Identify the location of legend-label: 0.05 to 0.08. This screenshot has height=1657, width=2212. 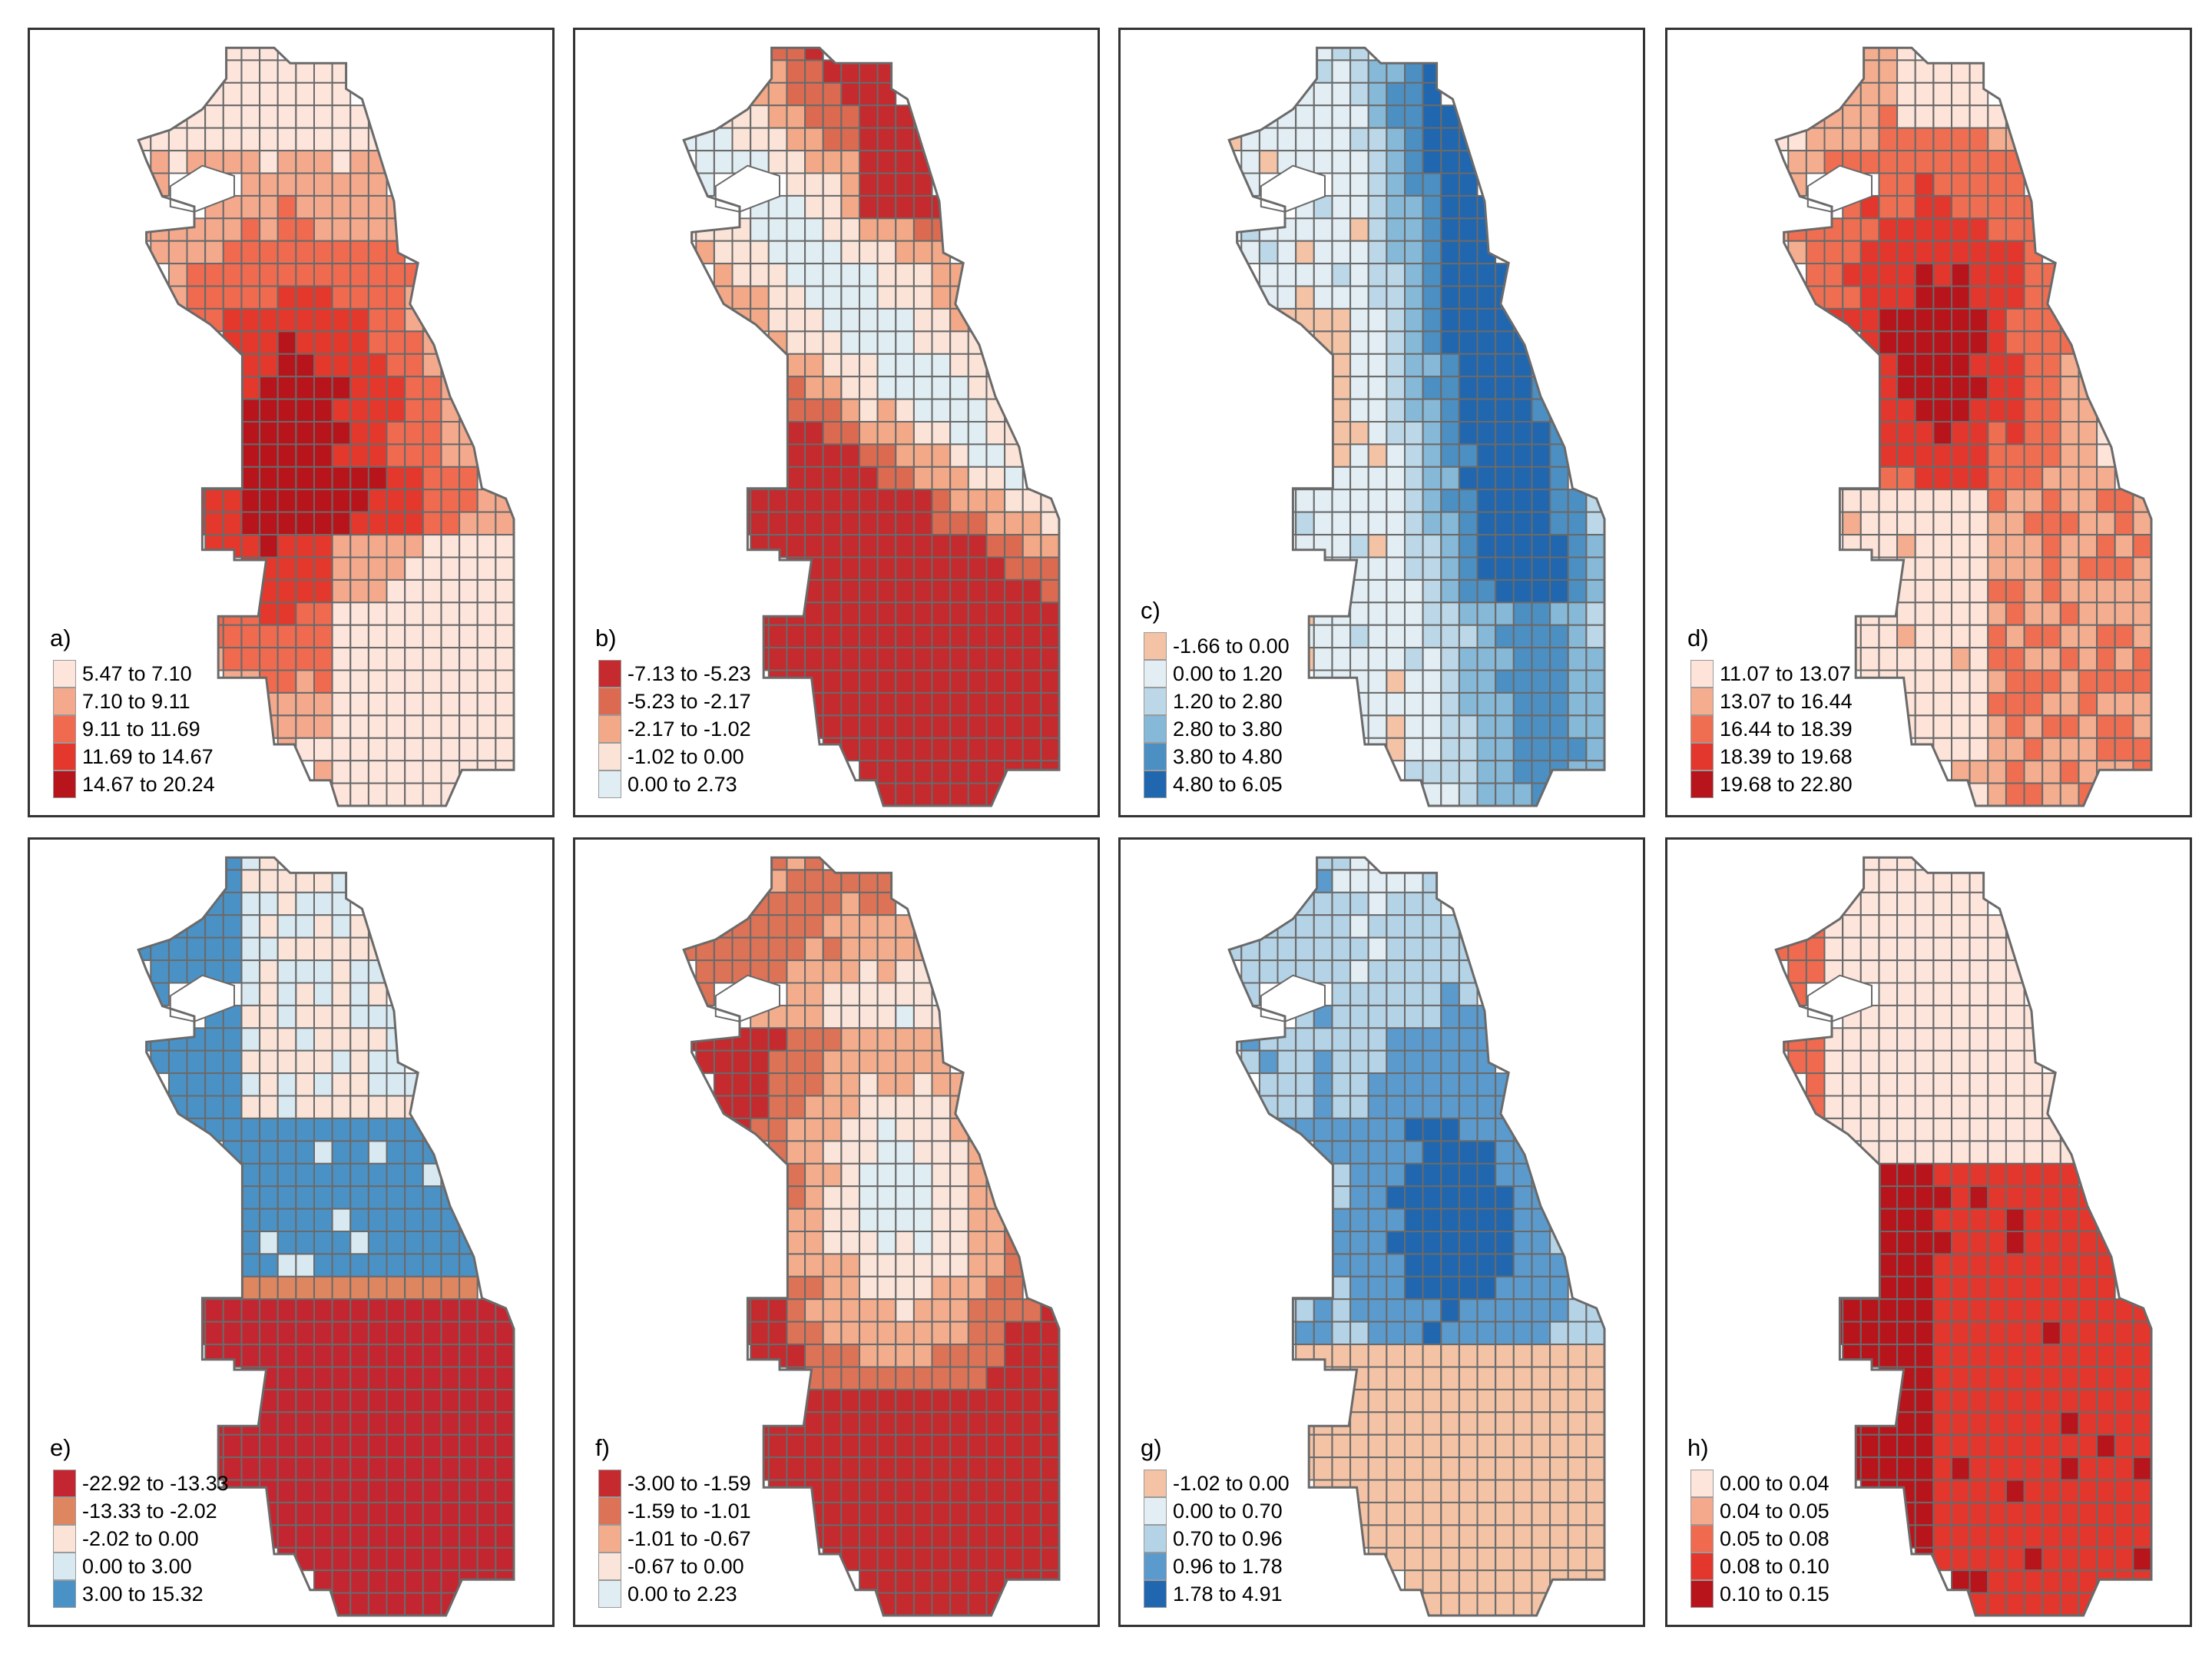
(1775, 1538).